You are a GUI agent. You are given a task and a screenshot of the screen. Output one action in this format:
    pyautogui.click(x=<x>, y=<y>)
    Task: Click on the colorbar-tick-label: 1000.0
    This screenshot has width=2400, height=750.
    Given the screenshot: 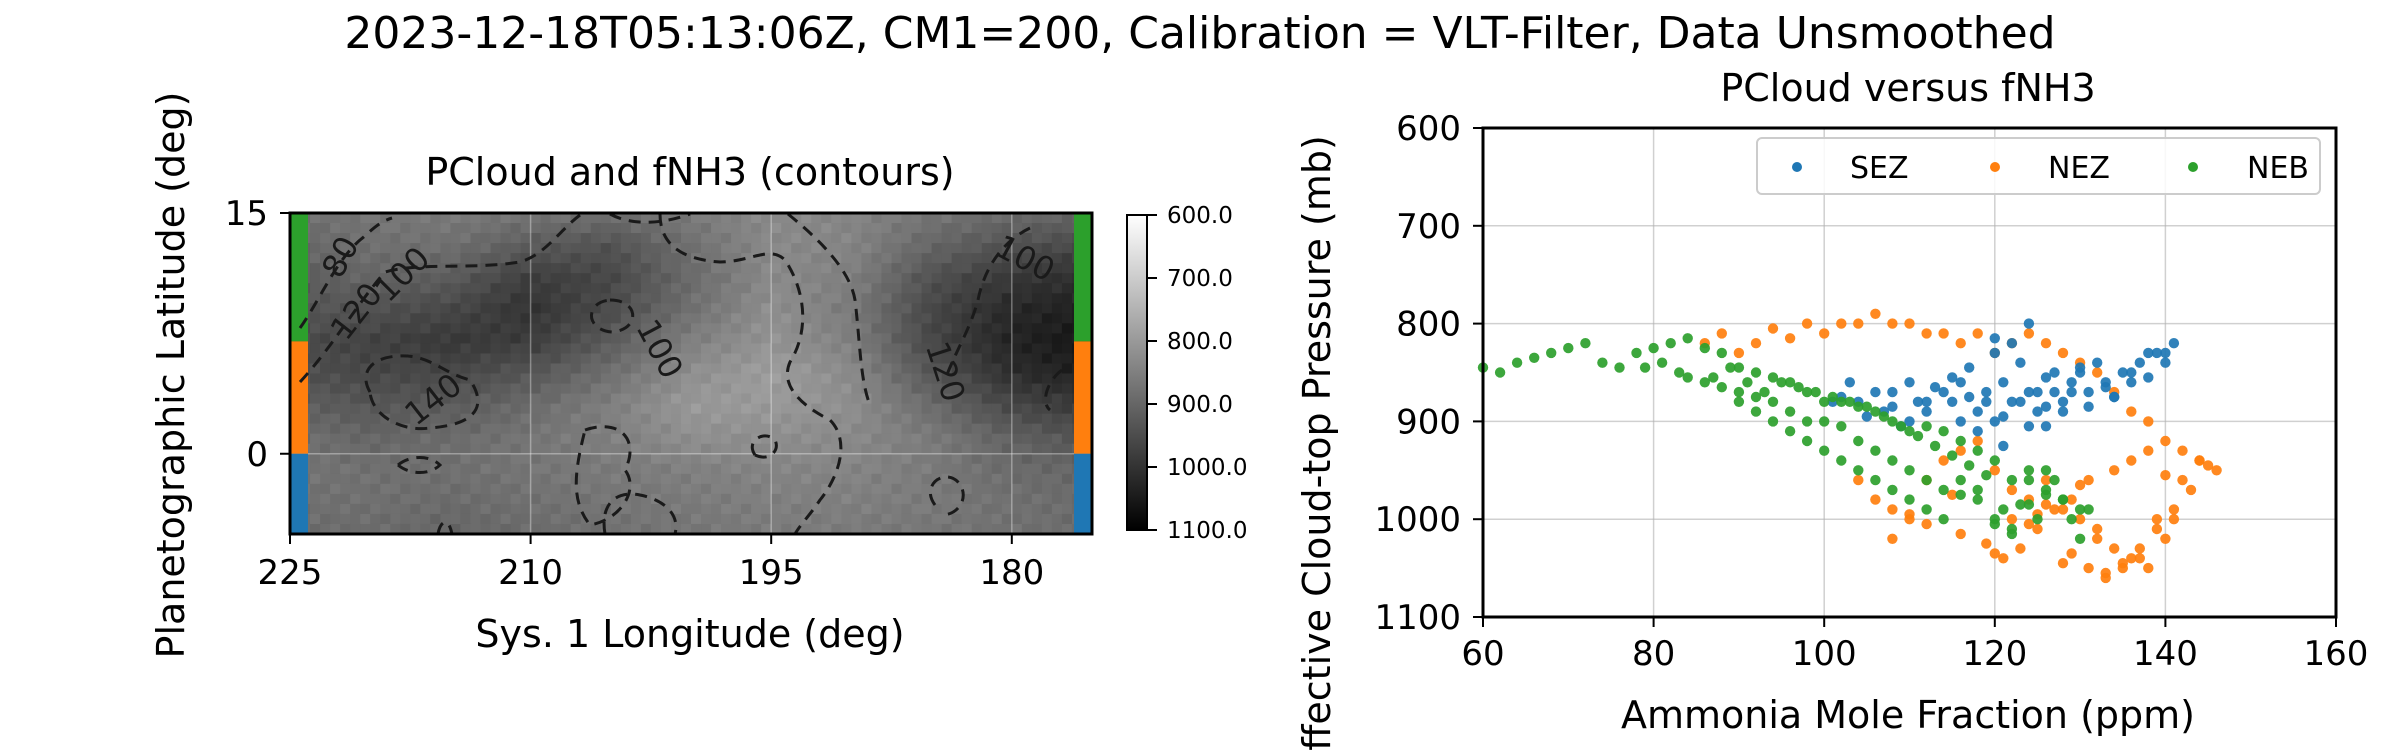 What is the action you would take?
    pyautogui.click(x=1207, y=468)
    